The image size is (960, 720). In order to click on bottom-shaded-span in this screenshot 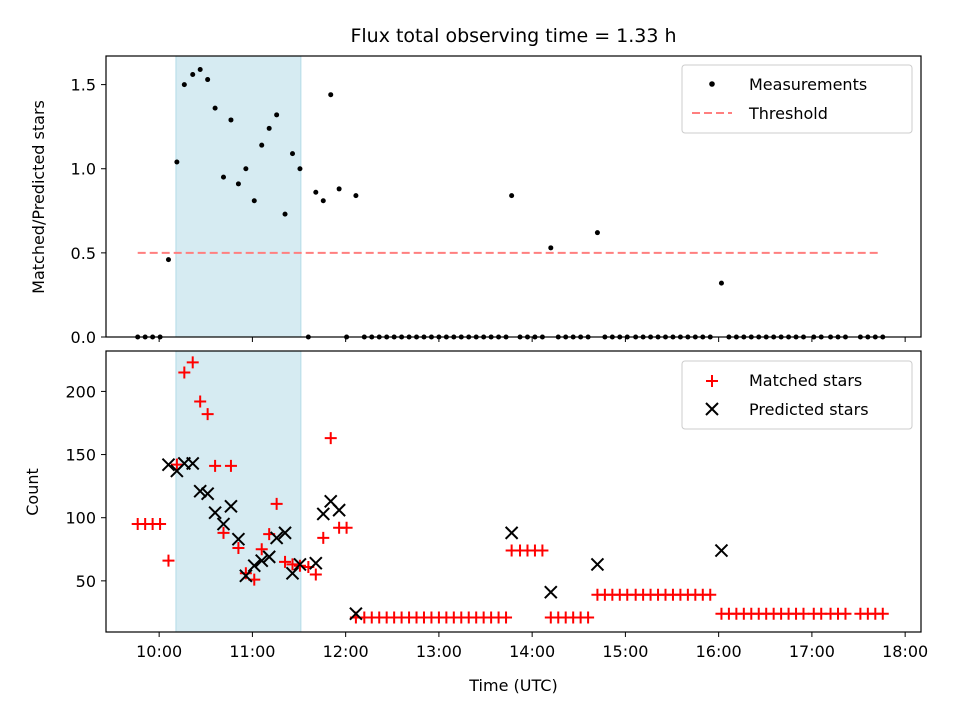, I will do `click(238, 491)`.